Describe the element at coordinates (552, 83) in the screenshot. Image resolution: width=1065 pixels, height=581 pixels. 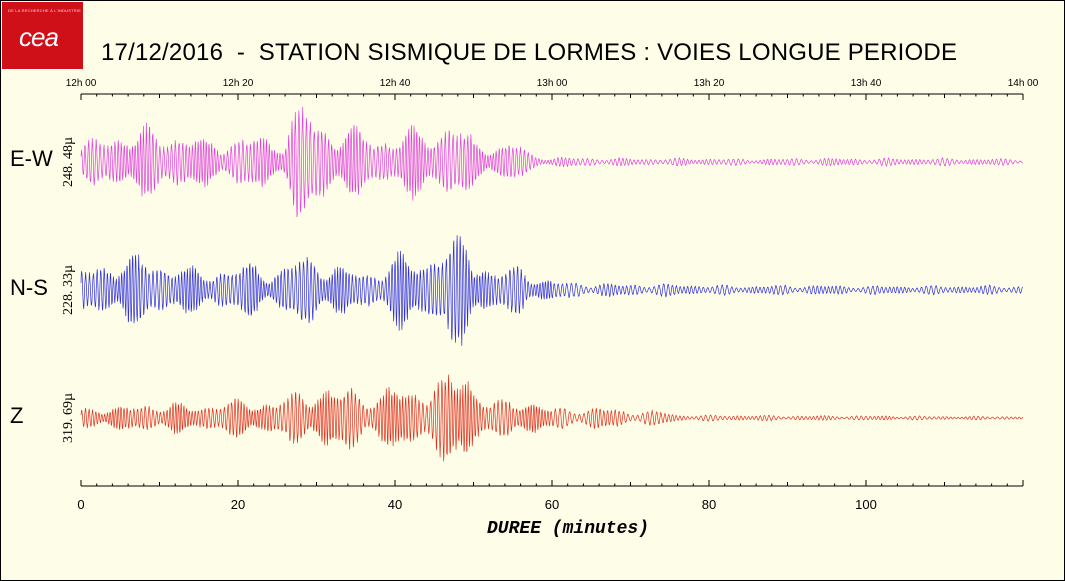
I see `top-tick-label: 13h 00` at that location.